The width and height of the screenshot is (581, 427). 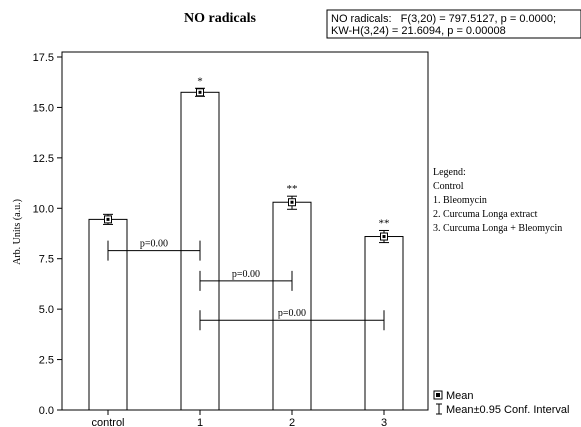 I want to click on legend-title: Legend:, so click(x=449, y=172).